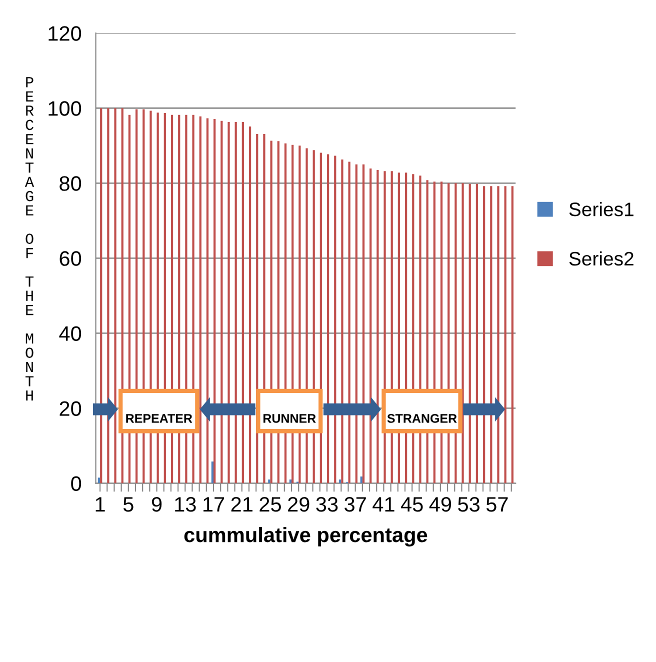 This screenshot has height=662, width=656. What do you see at coordinates (100, 504) in the screenshot?
I see `x-tick-label: 1` at bounding box center [100, 504].